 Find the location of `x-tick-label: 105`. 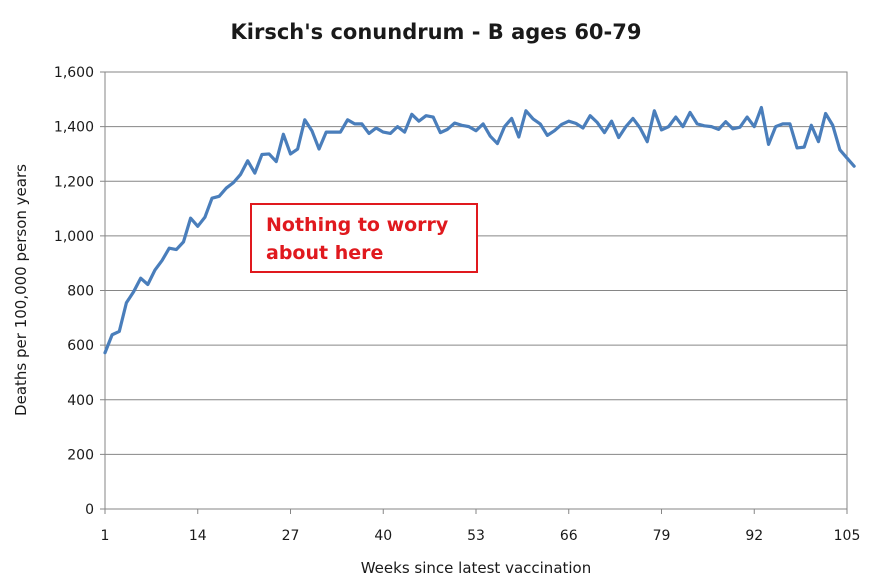

x-tick-label: 105 is located at coordinates (847, 536).